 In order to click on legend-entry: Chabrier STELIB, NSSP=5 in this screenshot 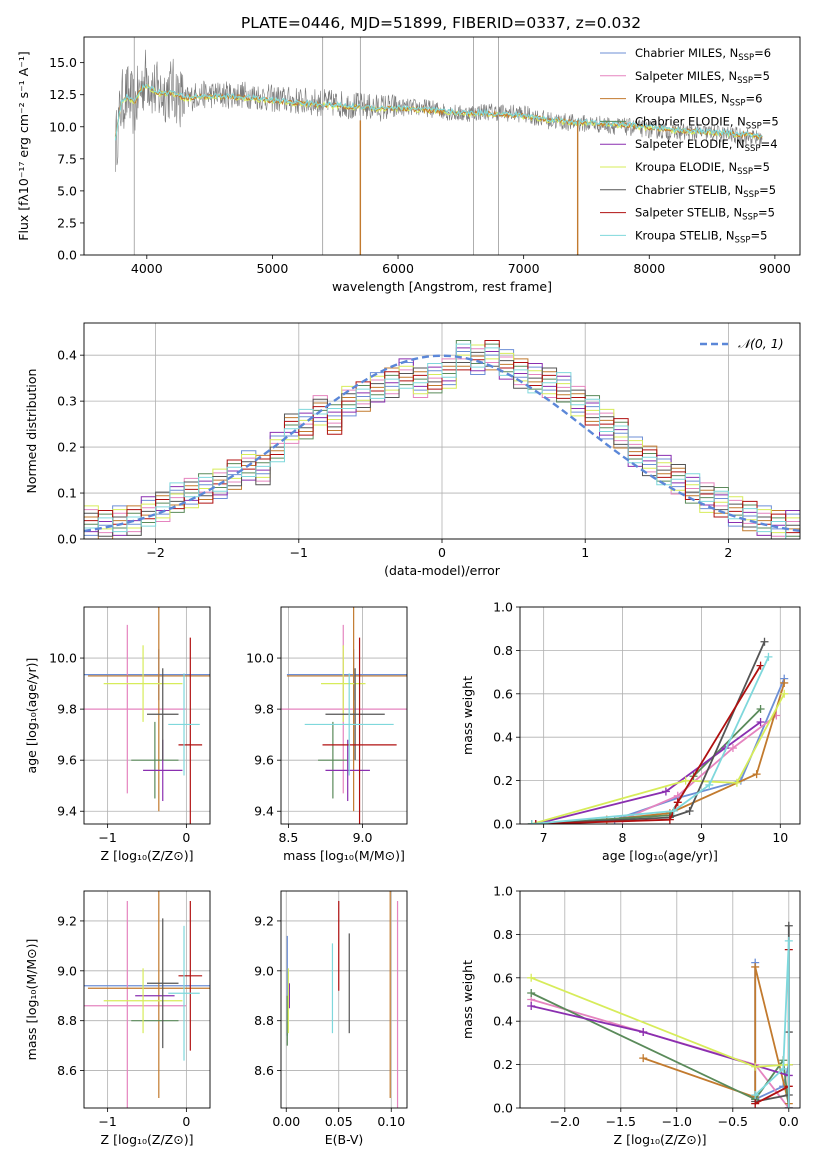, I will do `click(705, 191)`.